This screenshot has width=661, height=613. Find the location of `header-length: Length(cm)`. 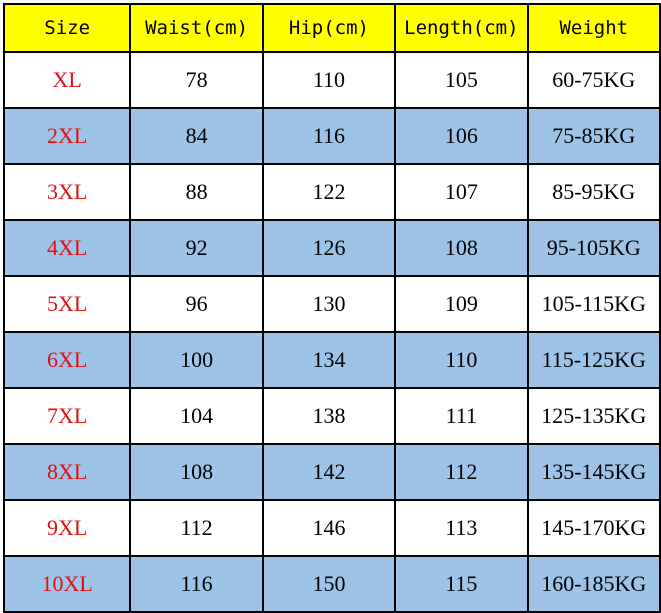

header-length: Length(cm) is located at coordinates (461, 28).